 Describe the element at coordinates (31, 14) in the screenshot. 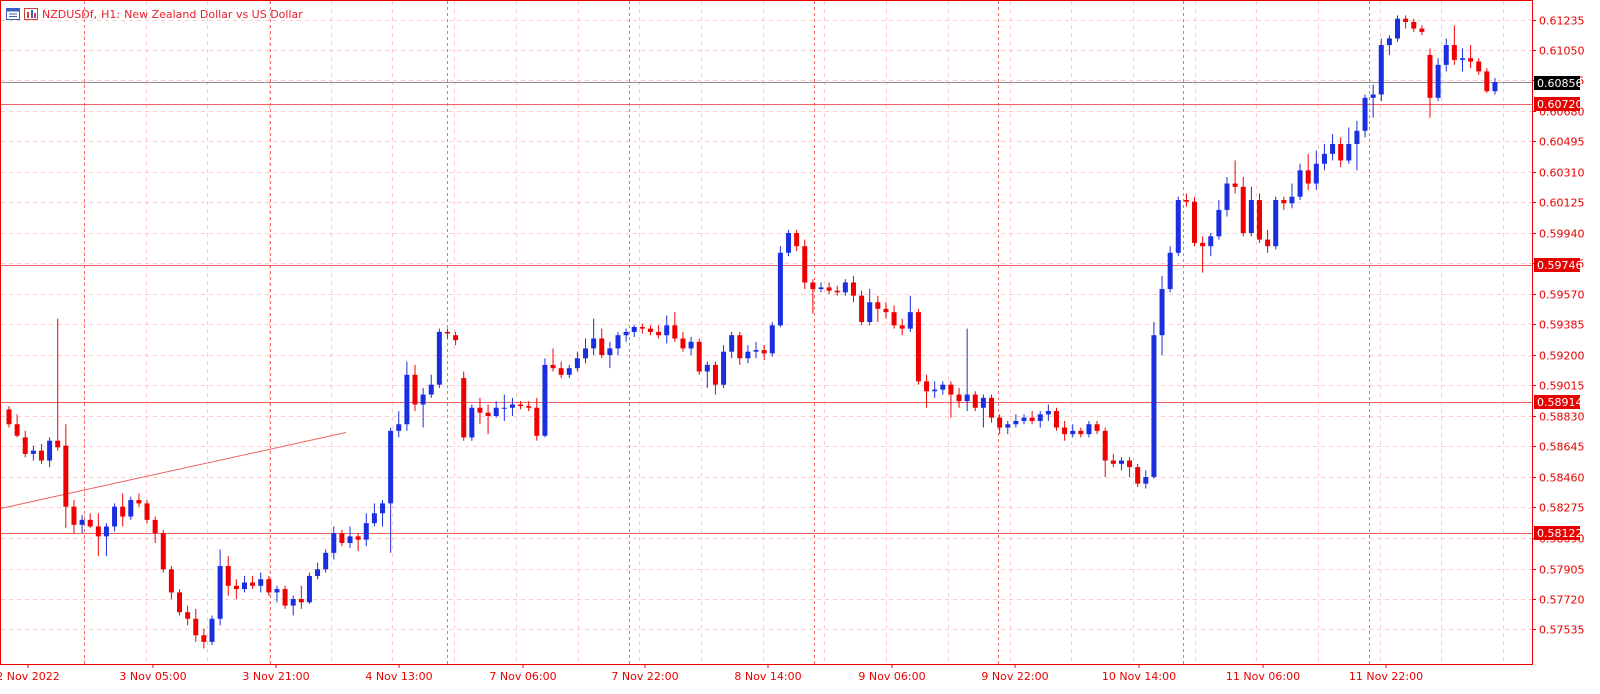

I see `indicator-icon` at that location.